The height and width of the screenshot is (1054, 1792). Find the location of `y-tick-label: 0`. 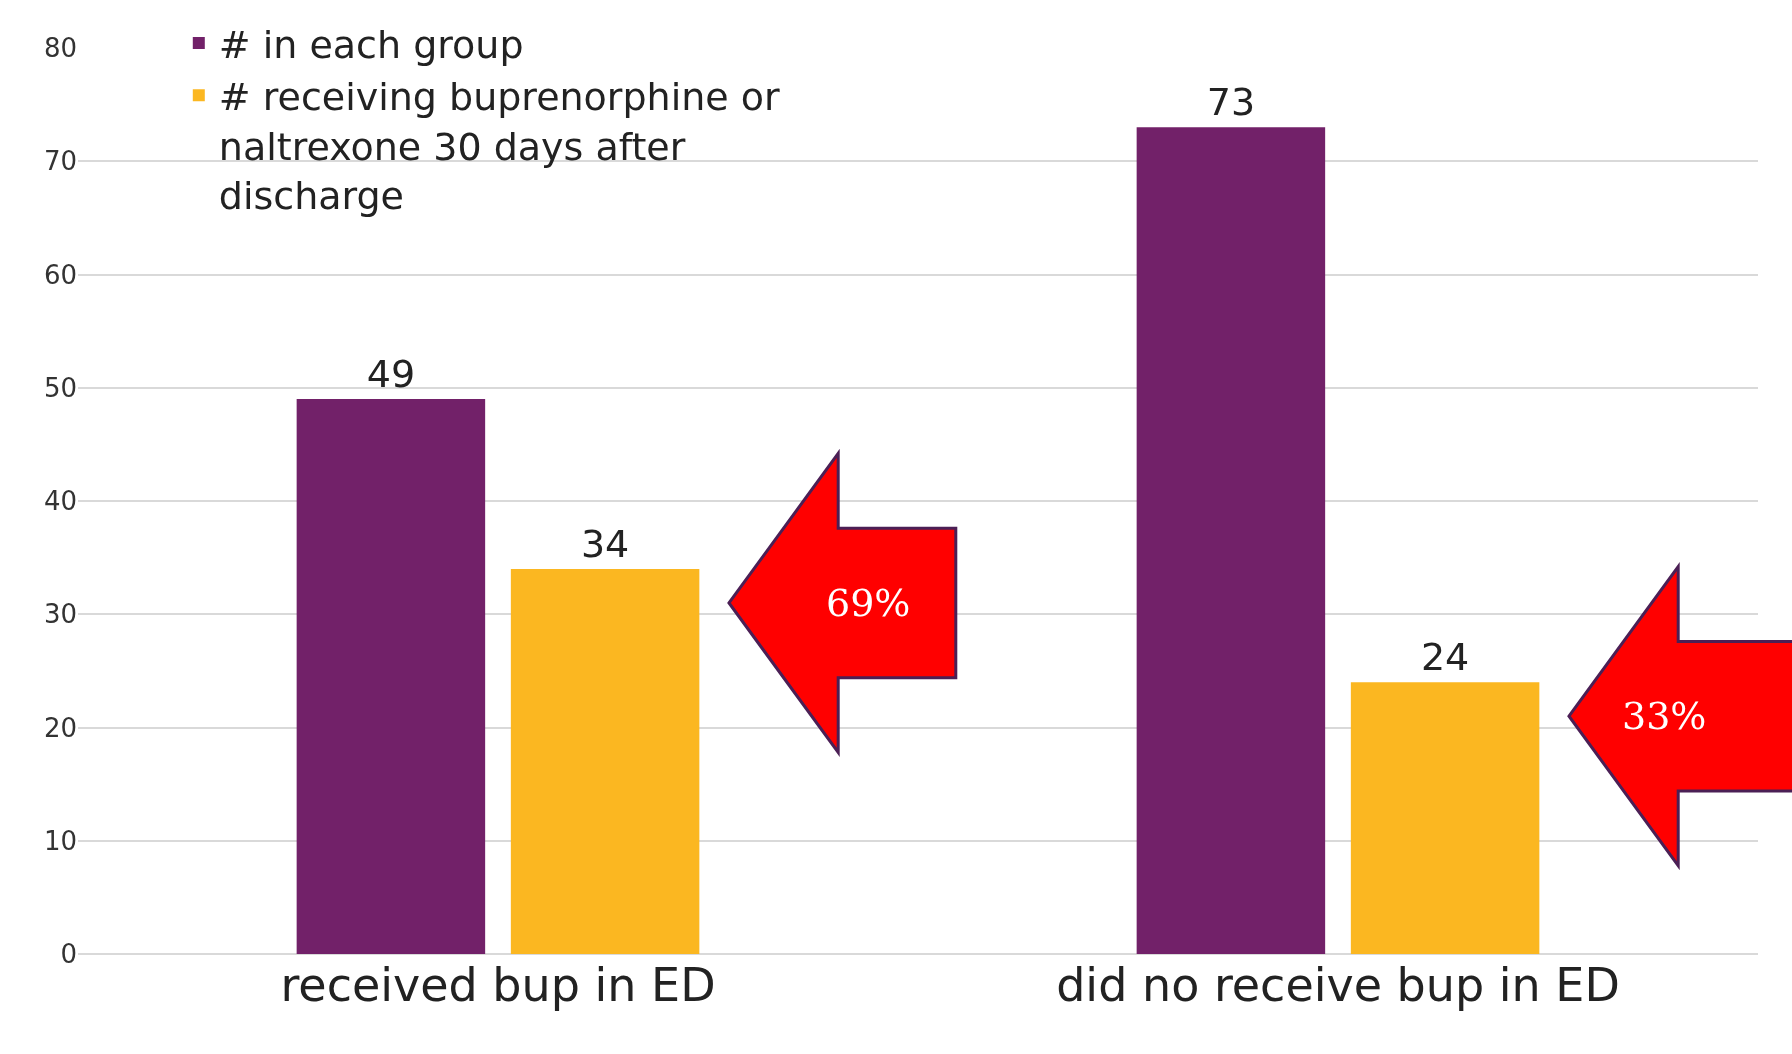

y-tick-label: 0 is located at coordinates (68, 954).